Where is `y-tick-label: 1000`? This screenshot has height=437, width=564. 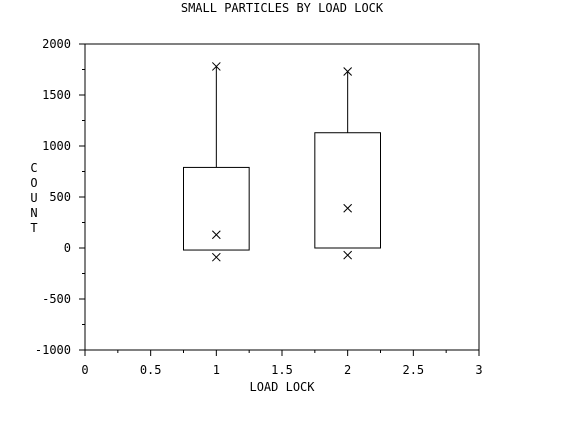 y-tick-label: 1000 is located at coordinates (56, 146).